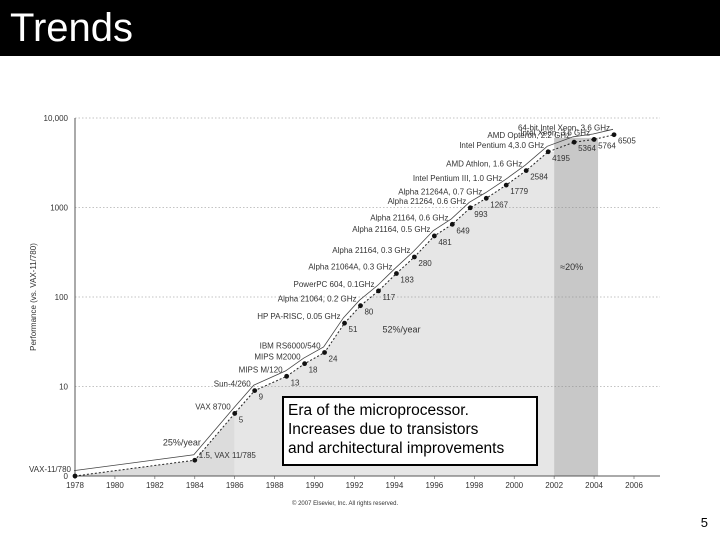  What do you see at coordinates (235, 485) in the screenshot?
I see `x-tick-1986: 1986` at bounding box center [235, 485].